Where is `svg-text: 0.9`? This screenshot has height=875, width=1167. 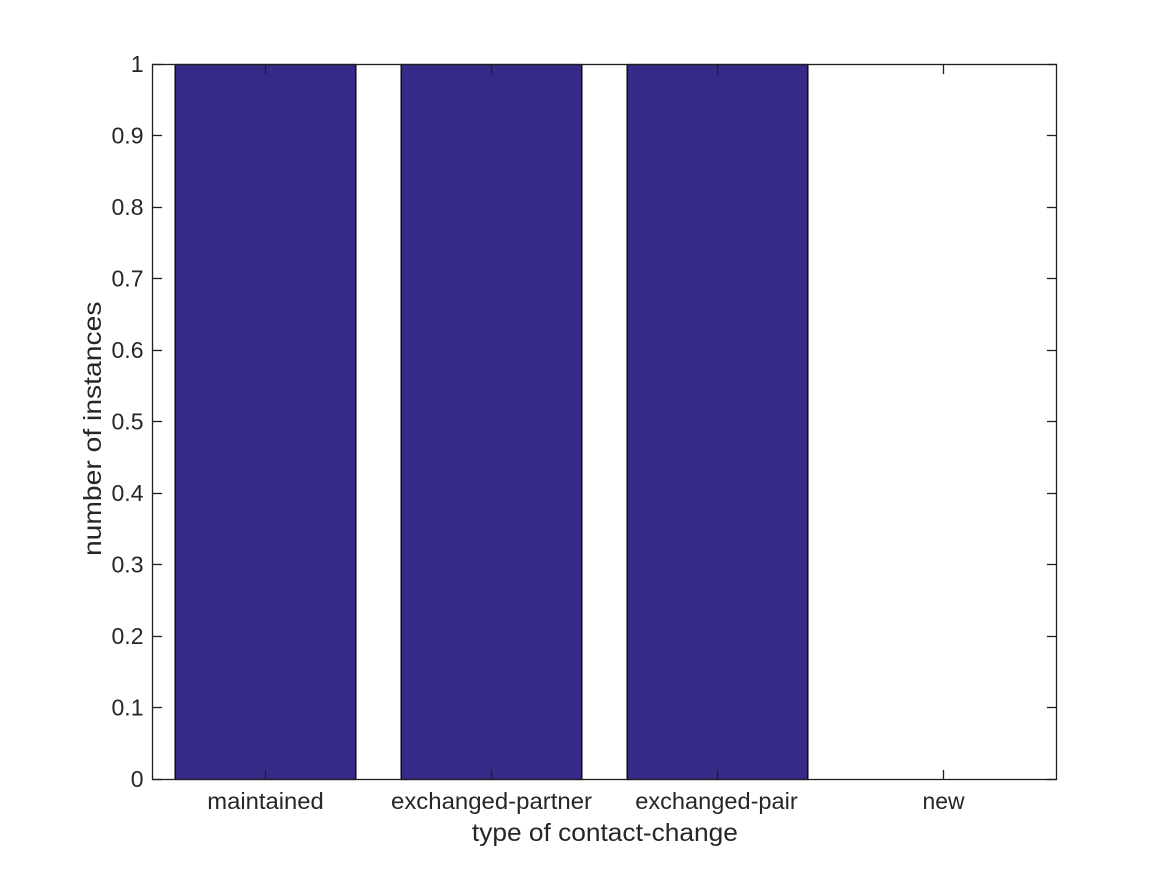
svg-text: 0.9 is located at coordinates (128, 136).